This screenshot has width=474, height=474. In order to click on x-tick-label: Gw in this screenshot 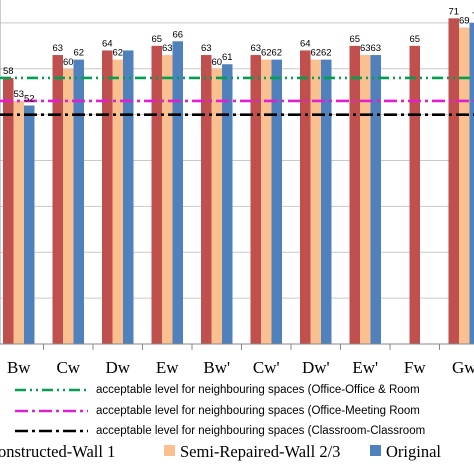, I will do `click(463, 367)`.